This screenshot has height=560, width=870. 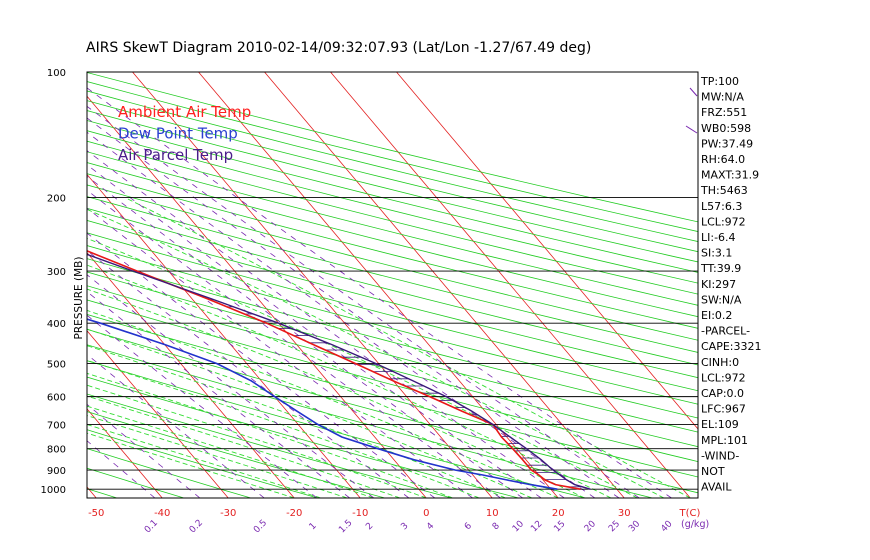 I want to click on temp-tick-label-bottom: -30, so click(x=228, y=513).